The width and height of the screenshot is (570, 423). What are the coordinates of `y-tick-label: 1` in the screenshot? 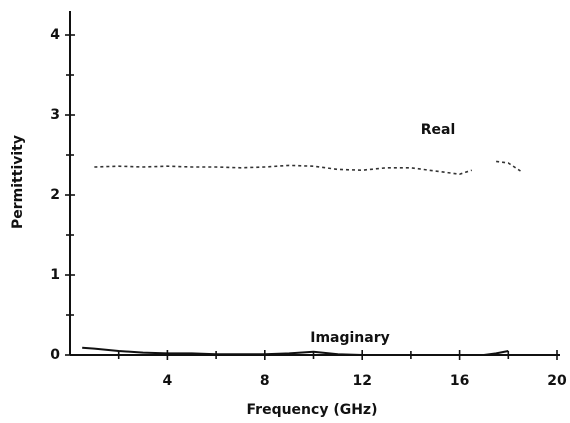 It's located at (55, 275).